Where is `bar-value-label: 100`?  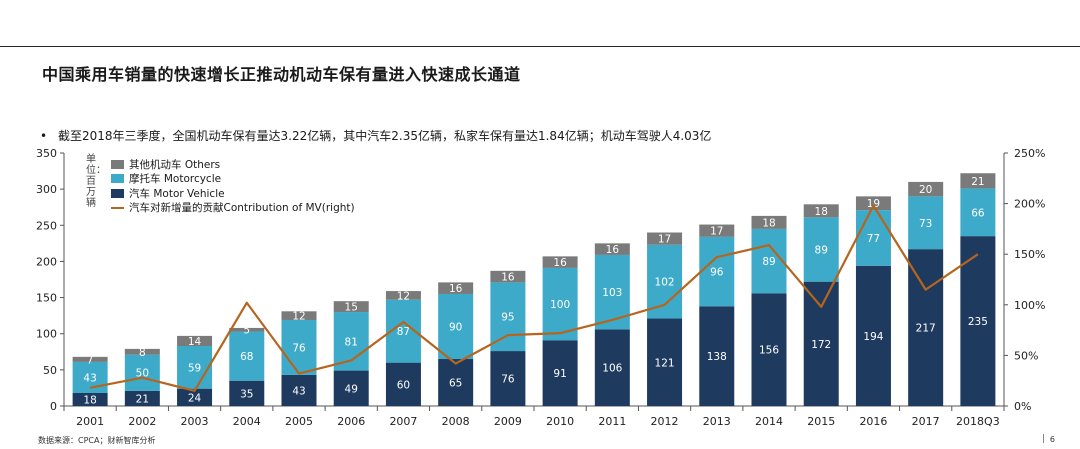 bar-value-label: 100 is located at coordinates (560, 305).